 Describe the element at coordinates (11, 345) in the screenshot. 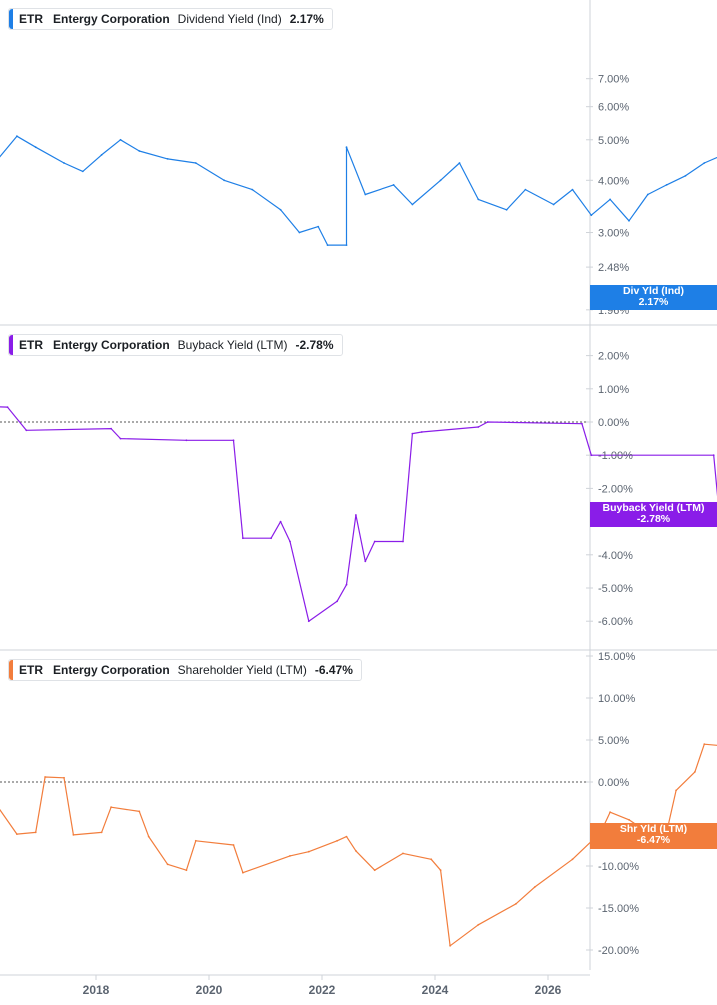

I see `buyback-yield-color-bar` at that location.